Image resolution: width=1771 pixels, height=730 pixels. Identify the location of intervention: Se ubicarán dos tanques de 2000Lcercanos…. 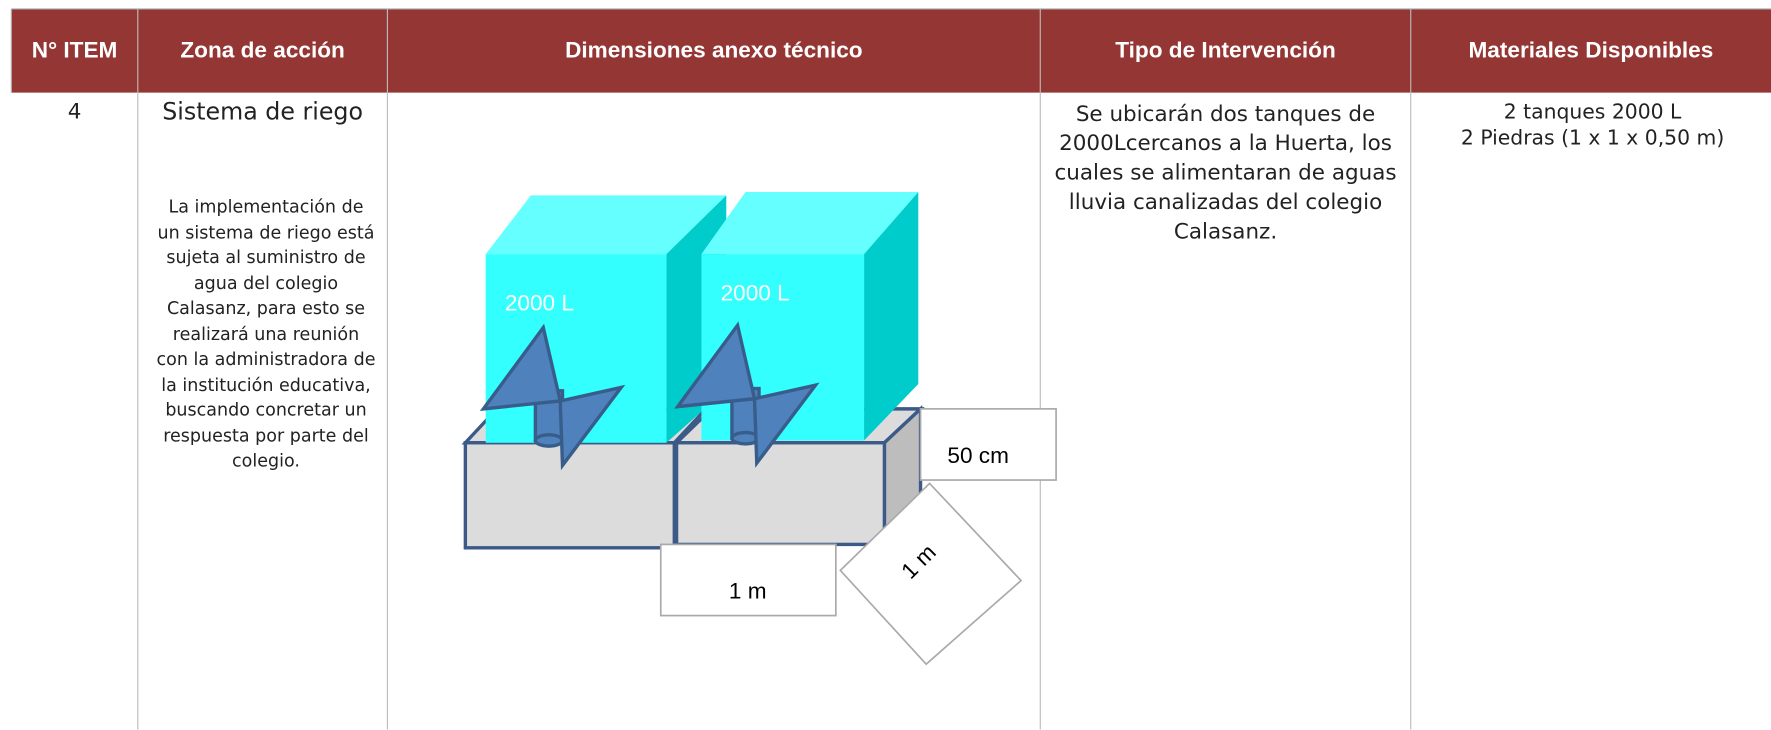
(1225, 172).